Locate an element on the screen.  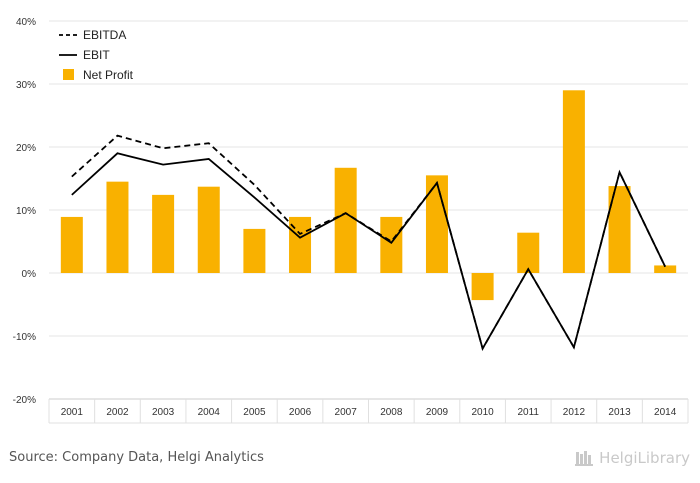
y-tick-label: 40% is located at coordinates (26, 22).